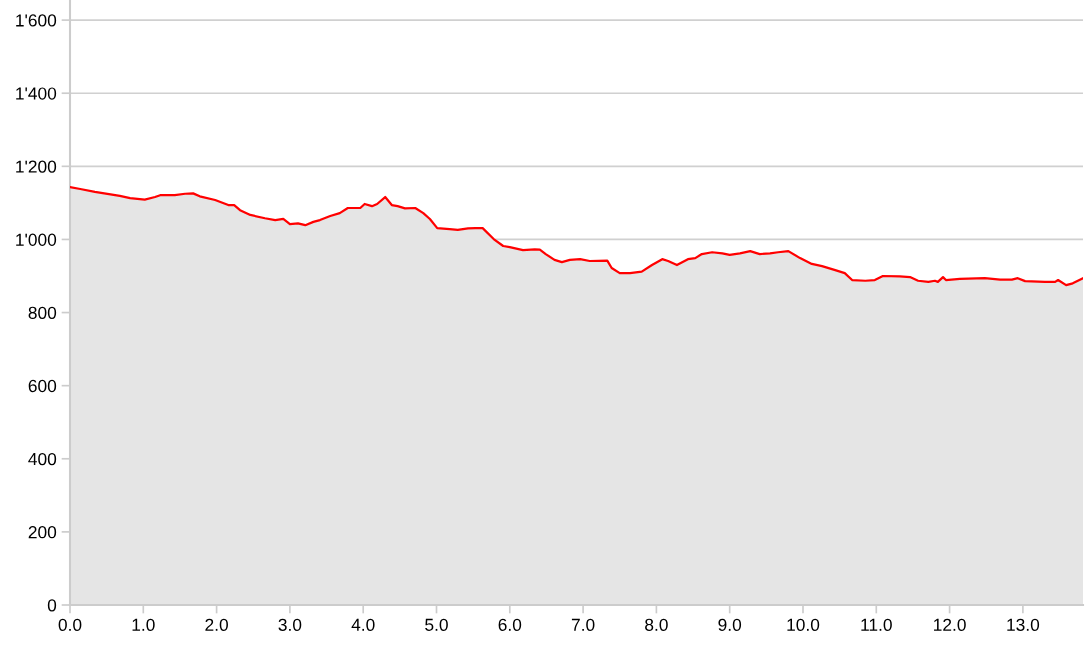 The width and height of the screenshot is (1087, 646). I want to click on x-tick-label: 0.0, so click(70, 624).